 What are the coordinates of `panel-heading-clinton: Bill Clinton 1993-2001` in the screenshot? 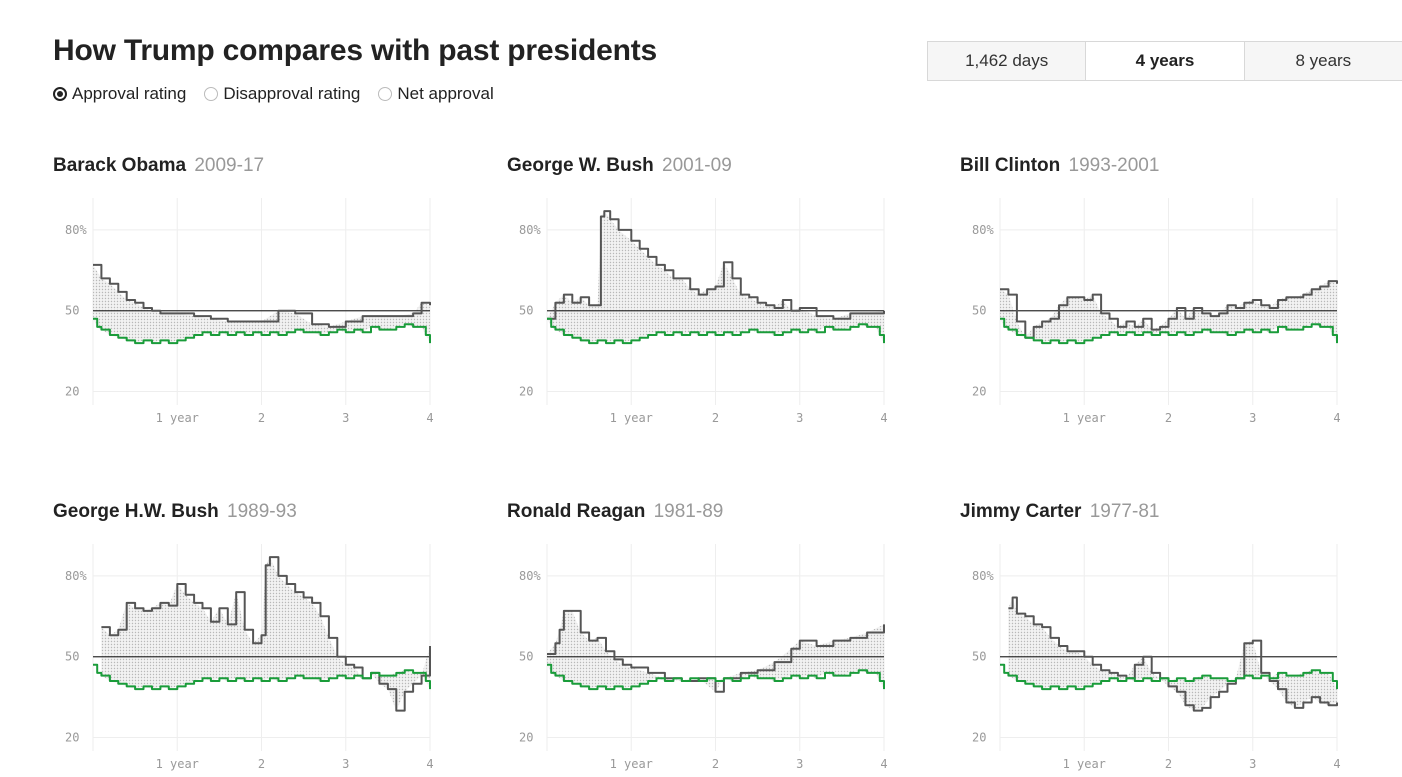 It's located at (1059, 166).